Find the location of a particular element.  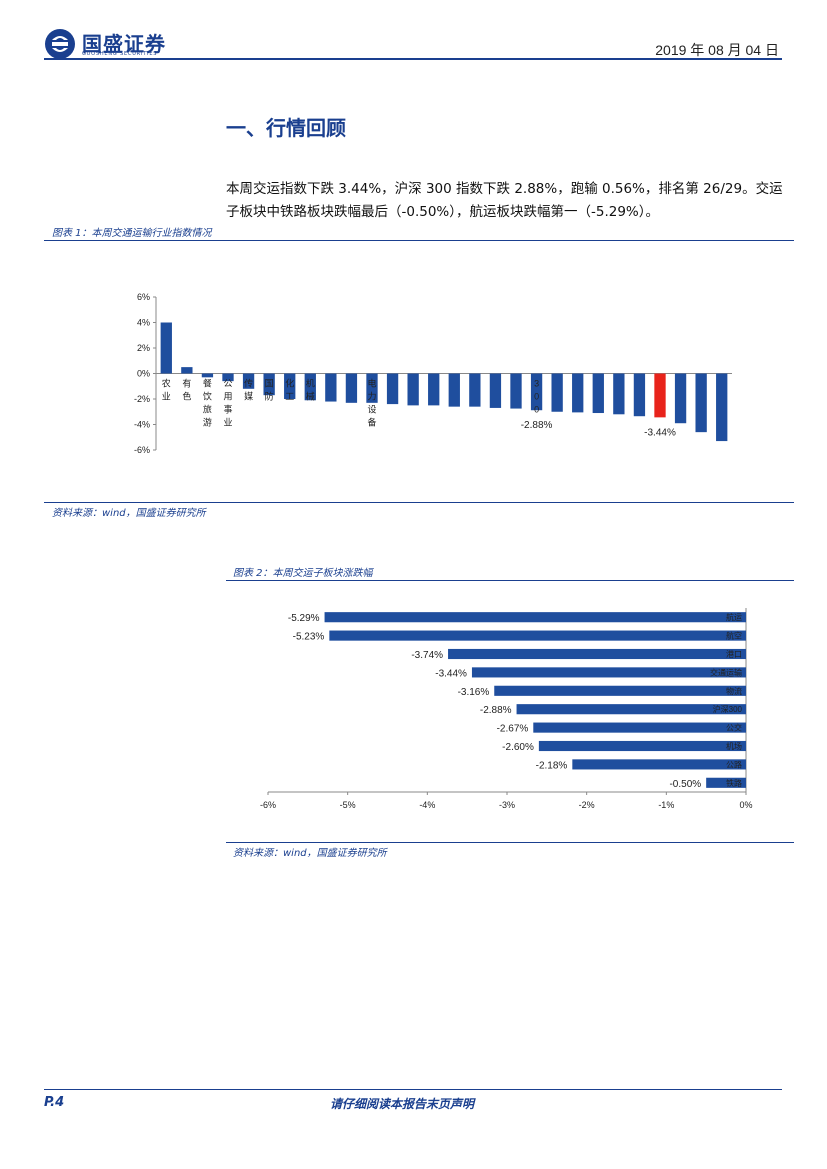

chart2-data-label: -5.23% is located at coordinates (309, 637).